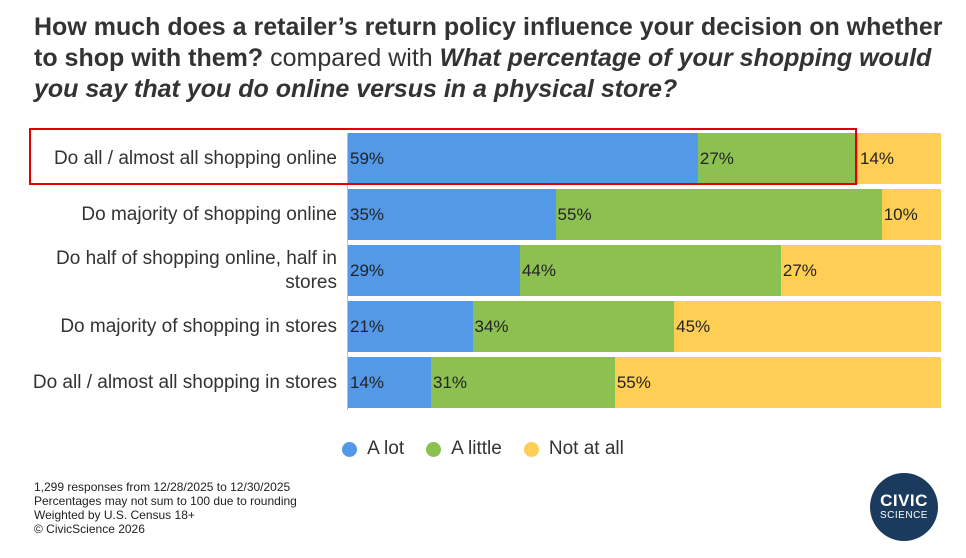 The width and height of the screenshot is (966, 558). I want to click on bar-value-label: 35%, so click(367, 214).